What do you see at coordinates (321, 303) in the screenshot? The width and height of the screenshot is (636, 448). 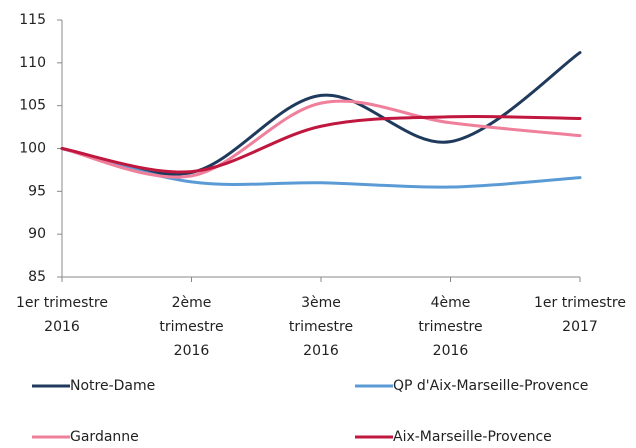 I see `x-tick-label-line: 3ème` at bounding box center [321, 303].